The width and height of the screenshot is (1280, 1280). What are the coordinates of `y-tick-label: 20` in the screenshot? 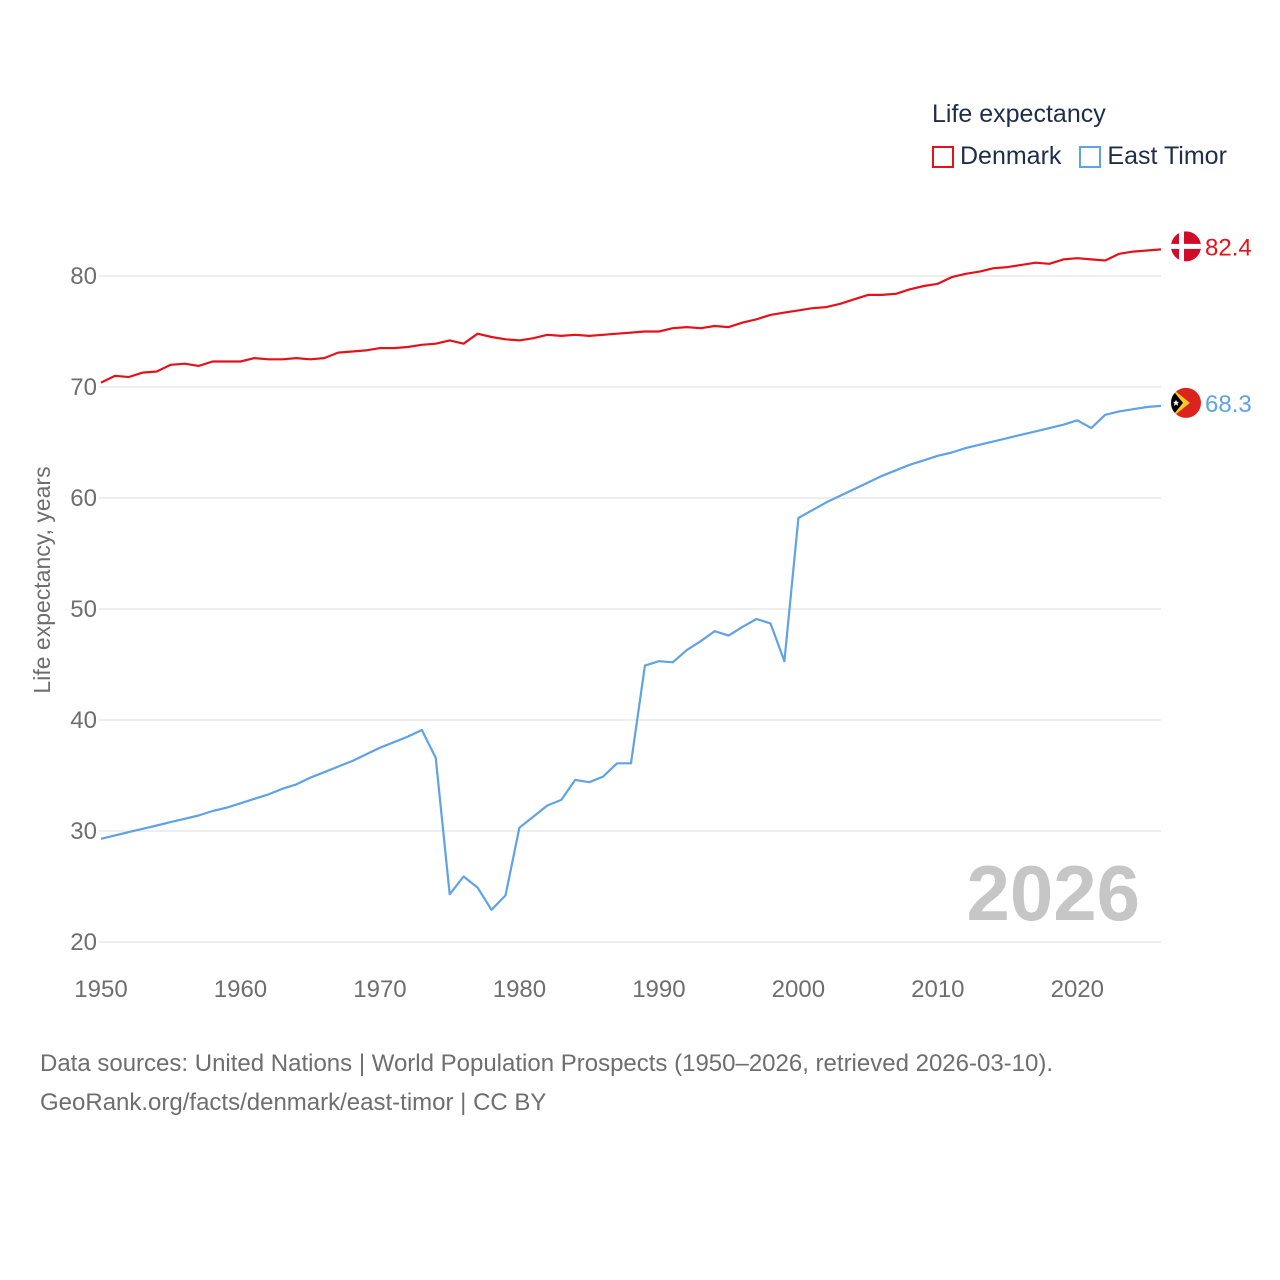 It's located at (83, 942).